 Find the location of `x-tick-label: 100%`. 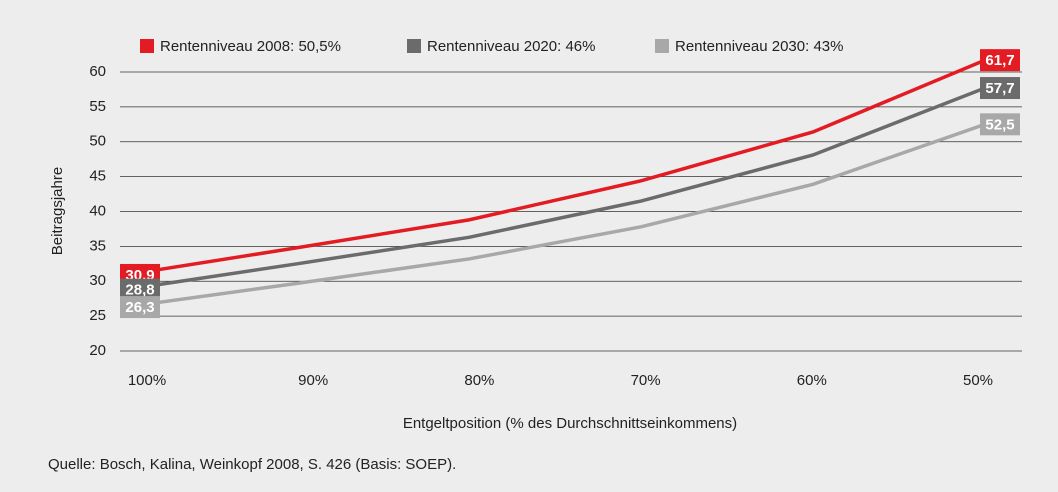

x-tick-label: 100% is located at coordinates (147, 380).